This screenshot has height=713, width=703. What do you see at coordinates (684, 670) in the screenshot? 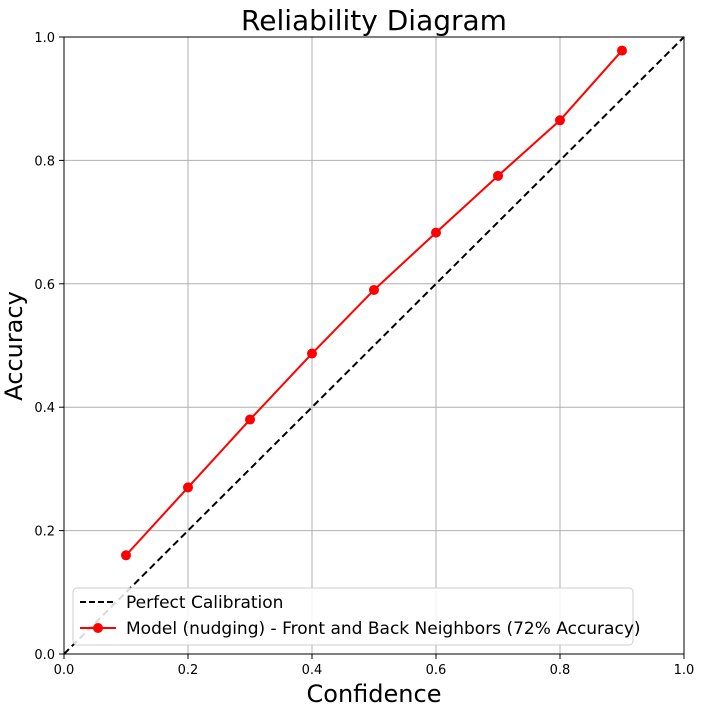
I see `x-tick-label: 1.0` at bounding box center [684, 670].